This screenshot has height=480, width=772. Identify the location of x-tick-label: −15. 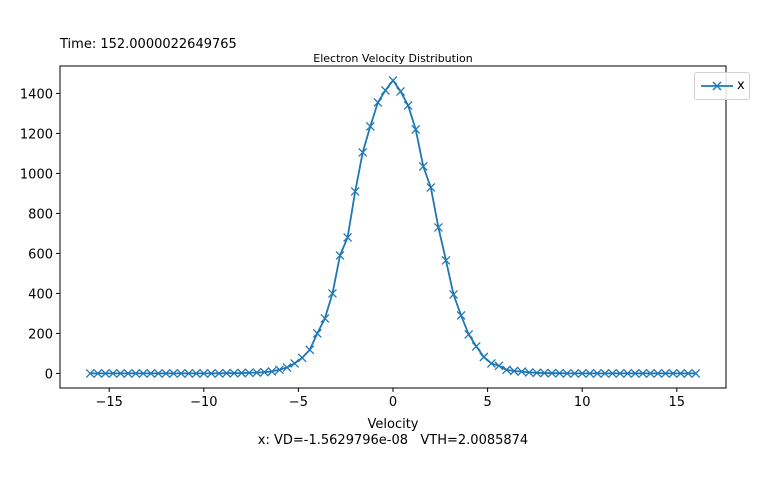
(108, 402).